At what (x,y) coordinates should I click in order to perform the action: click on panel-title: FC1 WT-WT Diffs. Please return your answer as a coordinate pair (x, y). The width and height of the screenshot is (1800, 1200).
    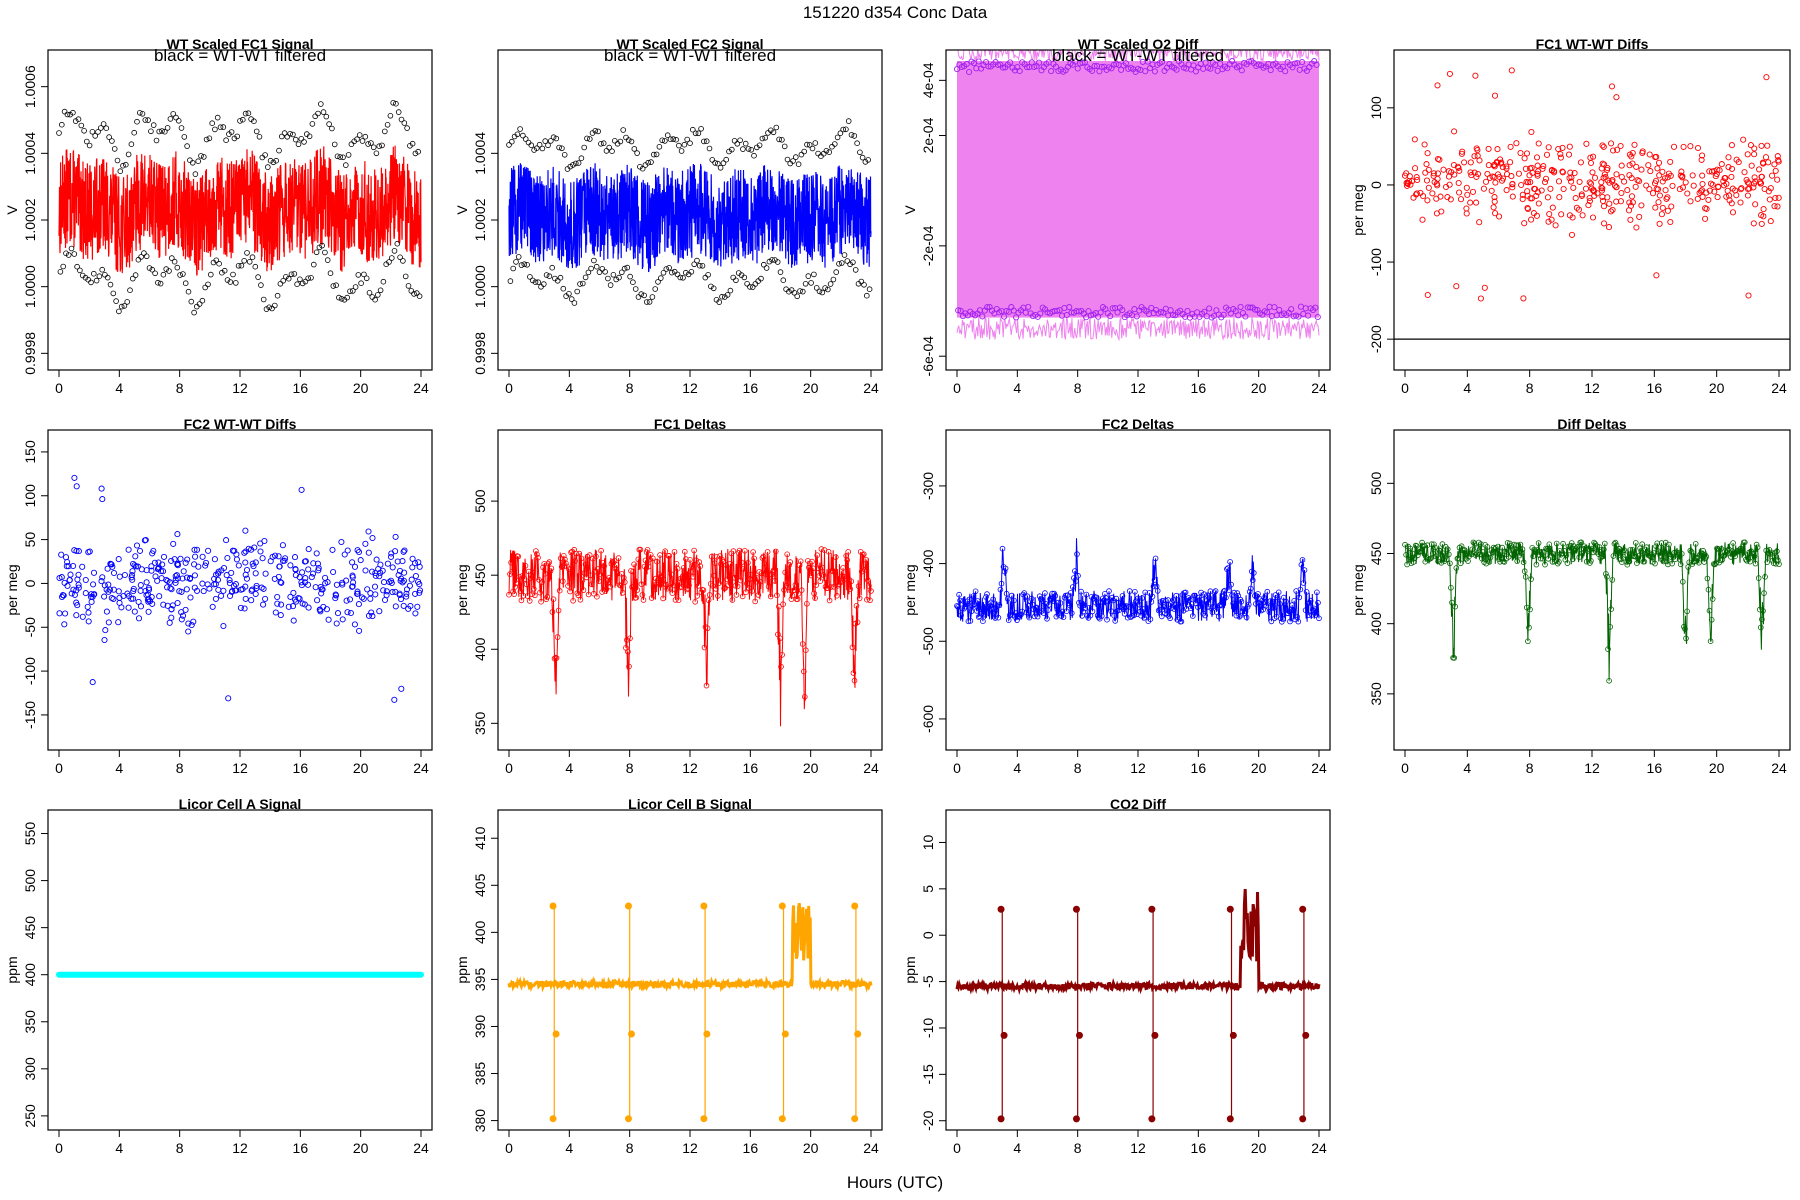
    Looking at the image, I should click on (1592, 44).